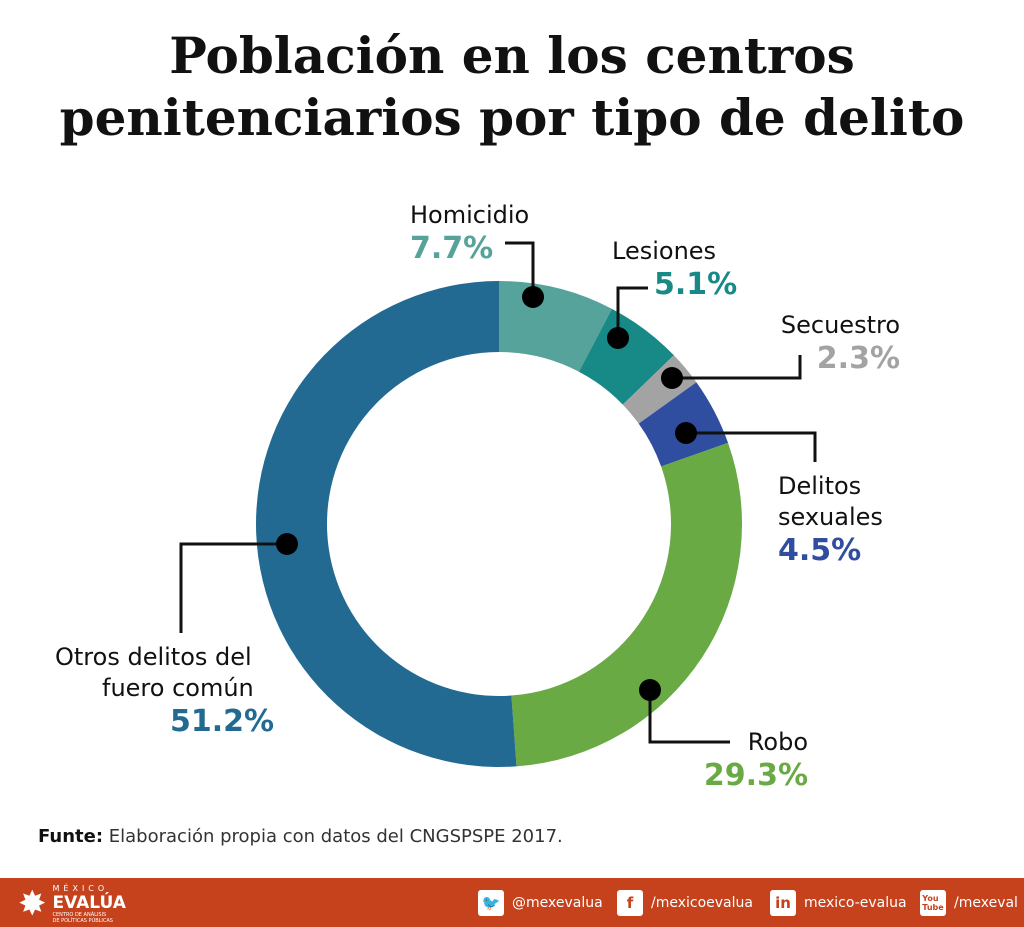 The image size is (1024, 927). Describe the element at coordinates (751, 446) in the screenshot. I see `leader-sexuales` at that location.